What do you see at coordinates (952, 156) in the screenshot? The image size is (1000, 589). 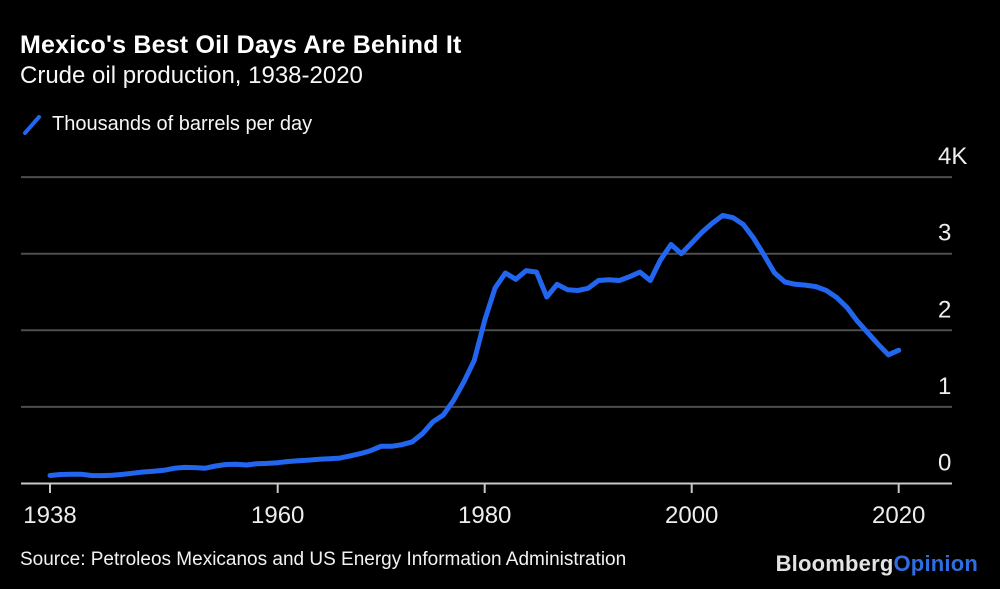 I see `y-axis-label: 4K` at bounding box center [952, 156].